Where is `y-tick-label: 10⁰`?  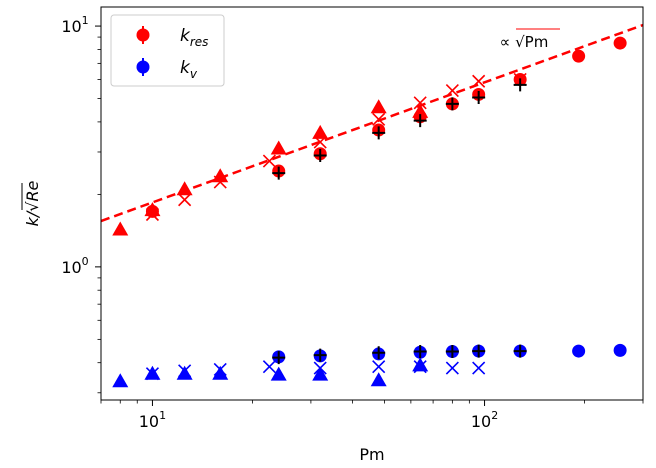
y-tick-label: 10⁰ is located at coordinates (74, 266).